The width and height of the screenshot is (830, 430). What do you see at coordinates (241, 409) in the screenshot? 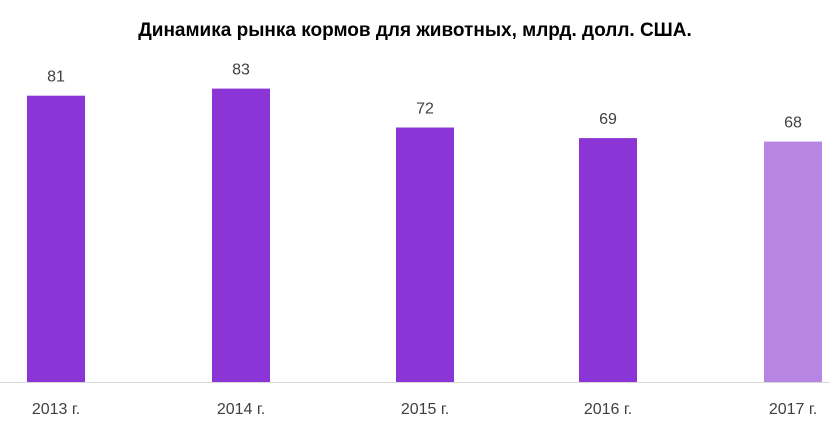
I see `tick-label-1: 2014 г.` at bounding box center [241, 409].